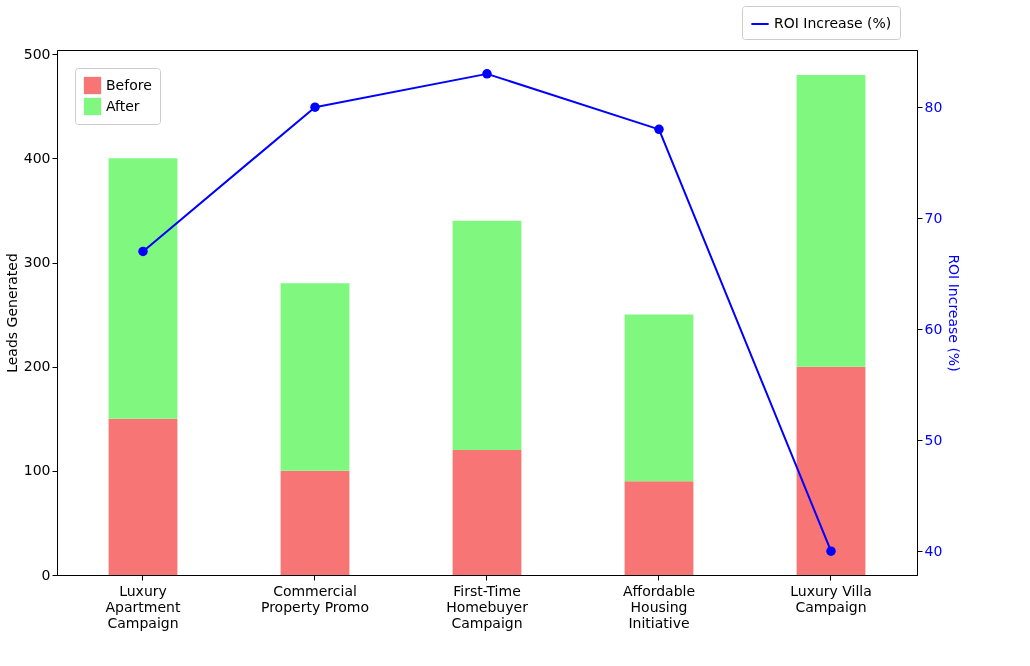 The width and height of the screenshot is (1030, 666). What do you see at coordinates (129, 84) in the screenshot?
I see `legend-label: Before` at bounding box center [129, 84].